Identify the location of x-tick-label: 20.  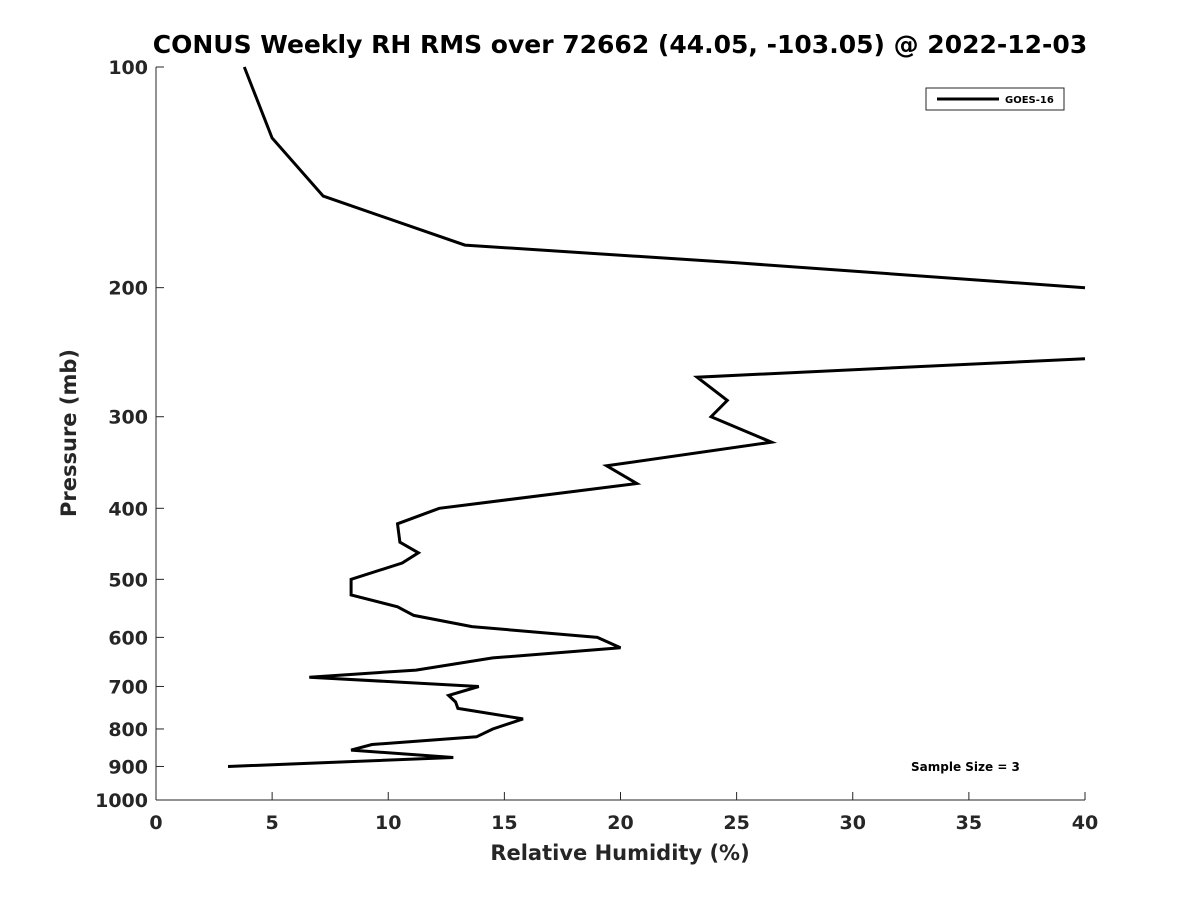
(620, 823).